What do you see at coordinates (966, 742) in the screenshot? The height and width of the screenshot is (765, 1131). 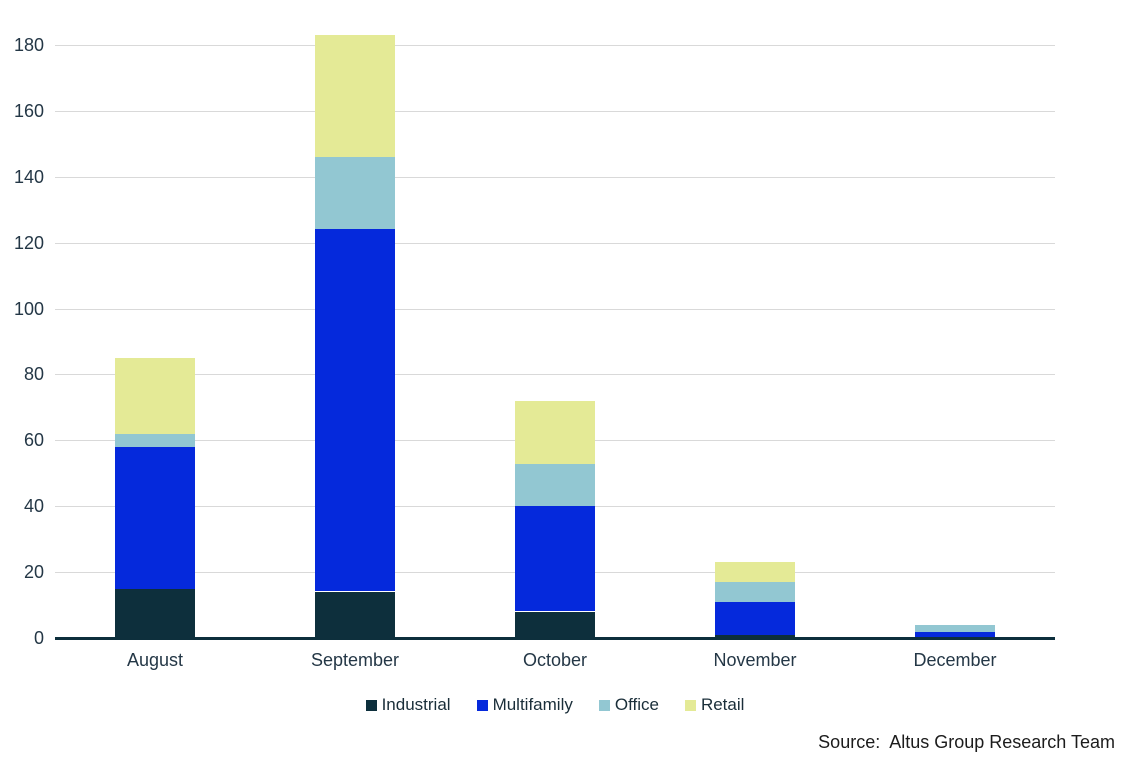 I see `source-note: Source: Altus Group Research Team` at bounding box center [966, 742].